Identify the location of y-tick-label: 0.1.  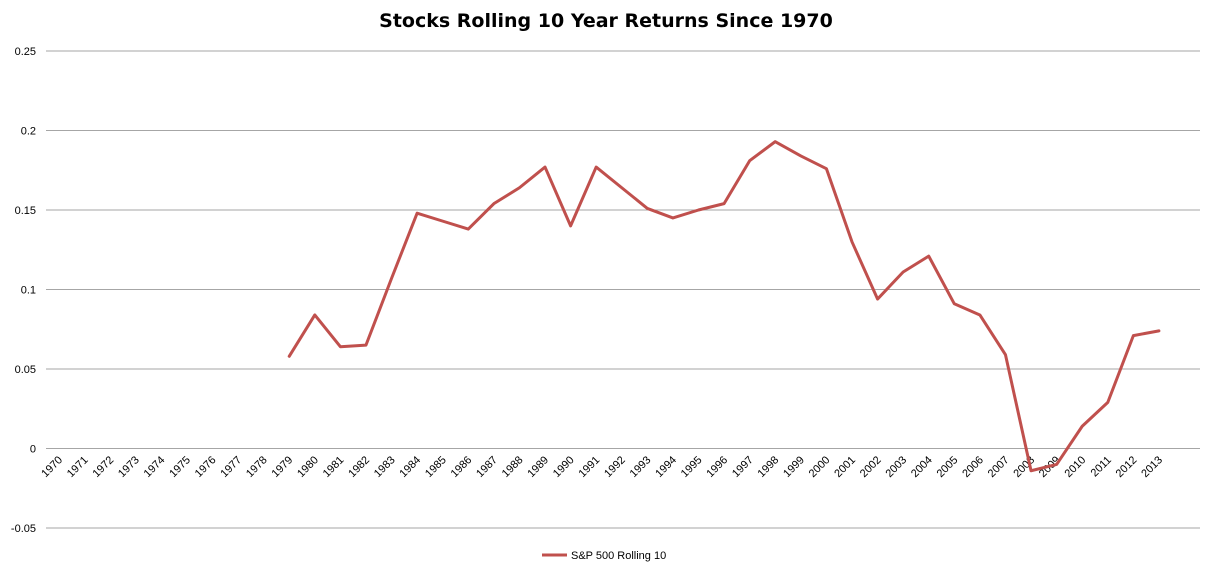
(28, 291).